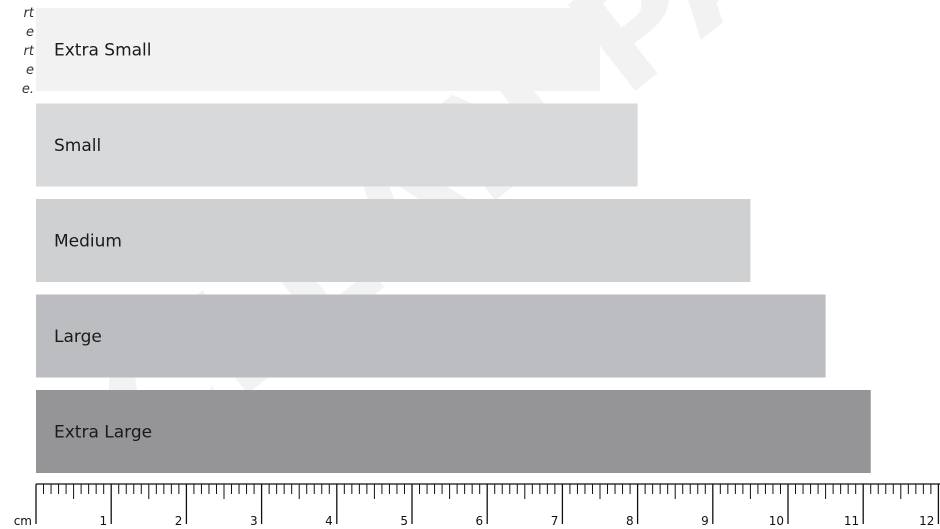 The height and width of the screenshot is (529, 940). I want to click on ruler-tick-label: 6, so click(480, 521).